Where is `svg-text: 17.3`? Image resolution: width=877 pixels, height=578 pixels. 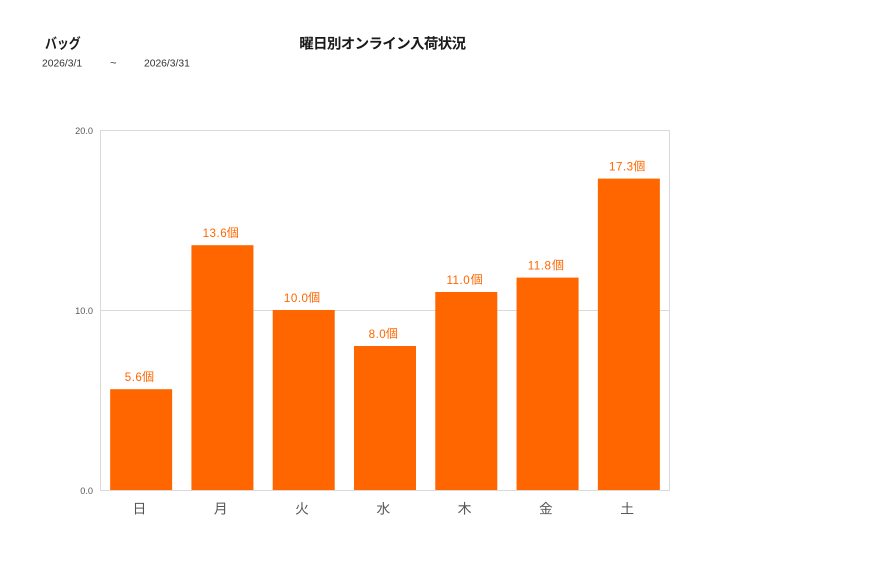 svg-text: 17.3 is located at coordinates (621, 166).